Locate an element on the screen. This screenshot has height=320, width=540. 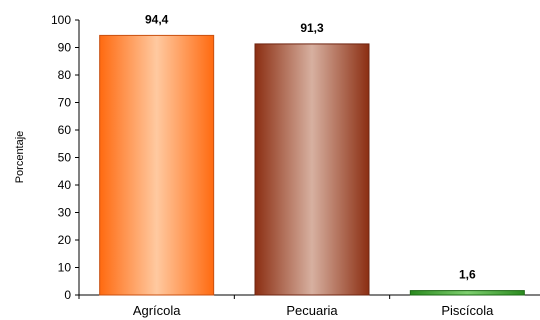
data-label: 94,4 is located at coordinates (157, 19).